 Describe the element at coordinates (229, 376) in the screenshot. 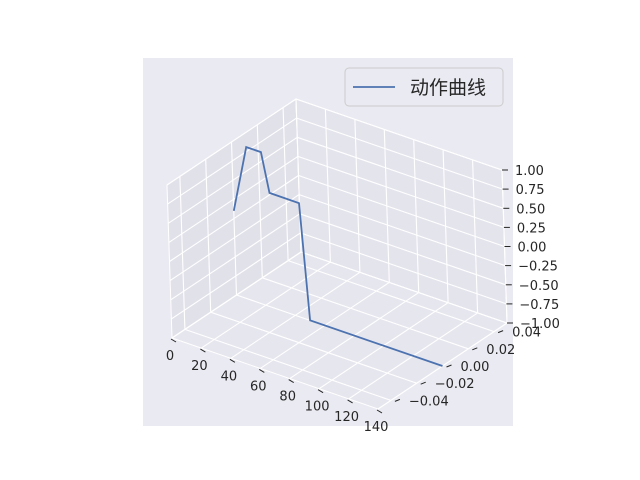

I see `x-tick-label: 40` at that location.